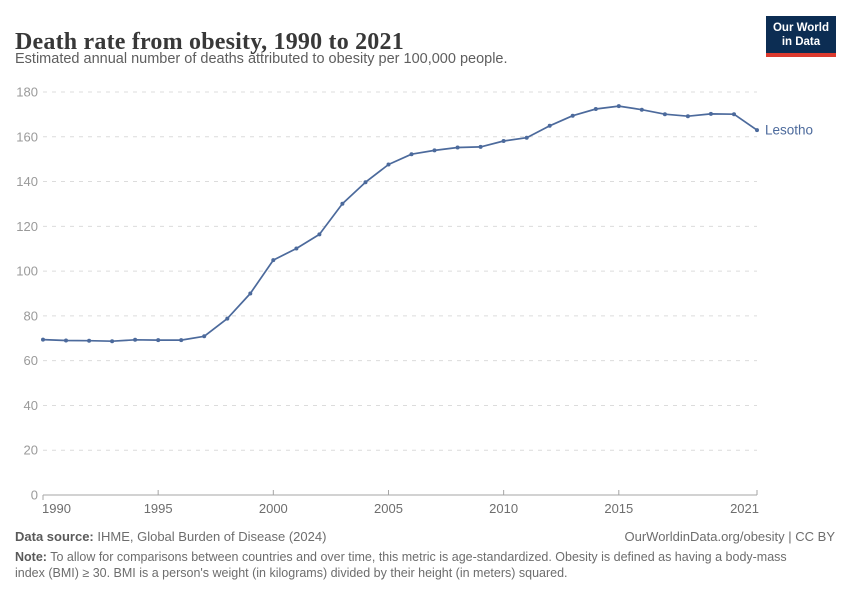 Image resolution: width=850 pixels, height=600 pixels. I want to click on y-tick-label: 140, so click(27, 181).